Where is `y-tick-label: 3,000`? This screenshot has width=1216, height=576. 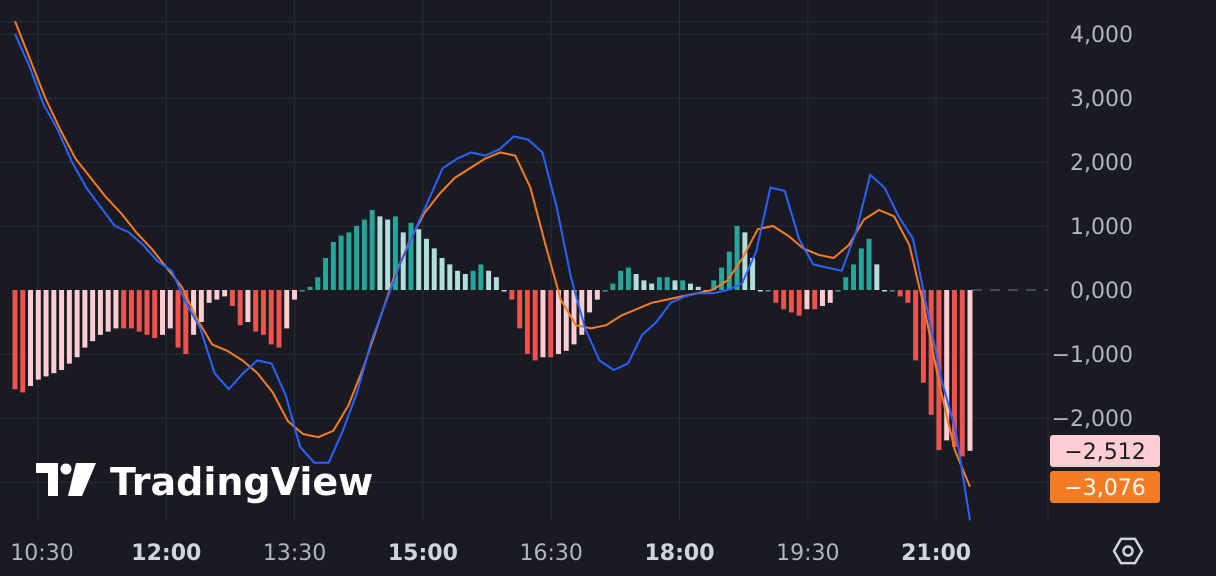 y-tick-label: 3,000 is located at coordinates (1101, 99).